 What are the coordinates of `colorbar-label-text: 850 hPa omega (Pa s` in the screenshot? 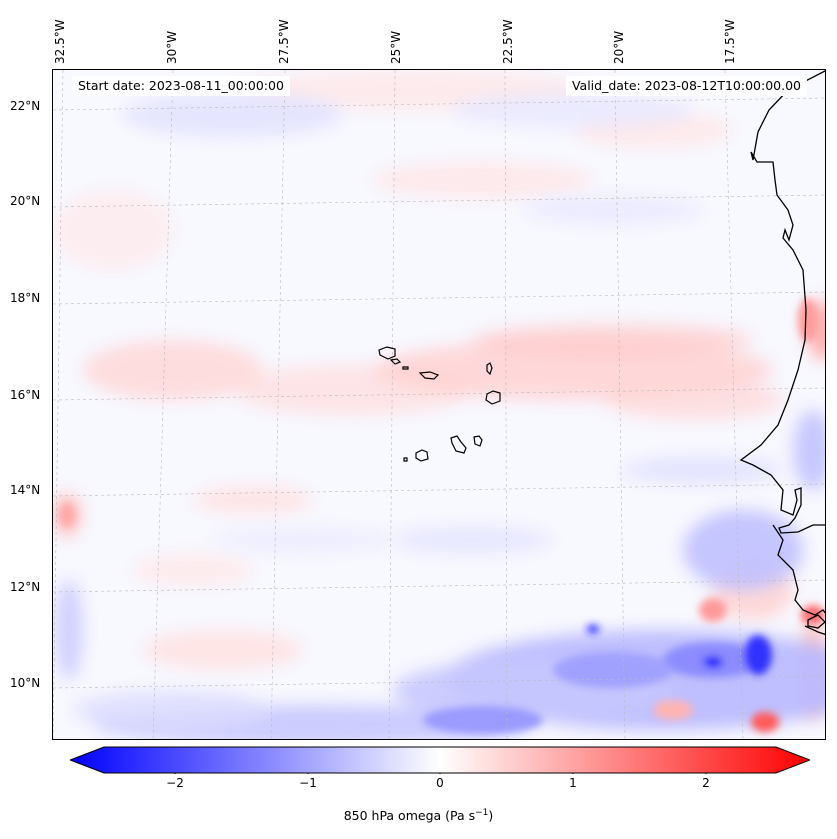 It's located at (409, 816).